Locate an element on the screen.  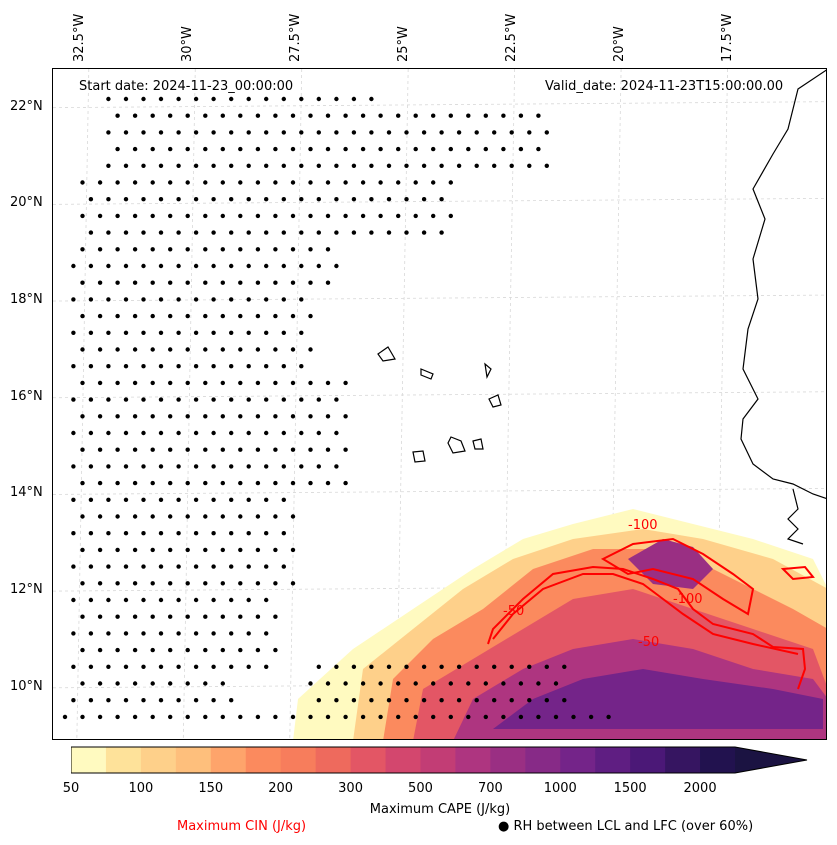
cin-contour is located at coordinates (647, 627).